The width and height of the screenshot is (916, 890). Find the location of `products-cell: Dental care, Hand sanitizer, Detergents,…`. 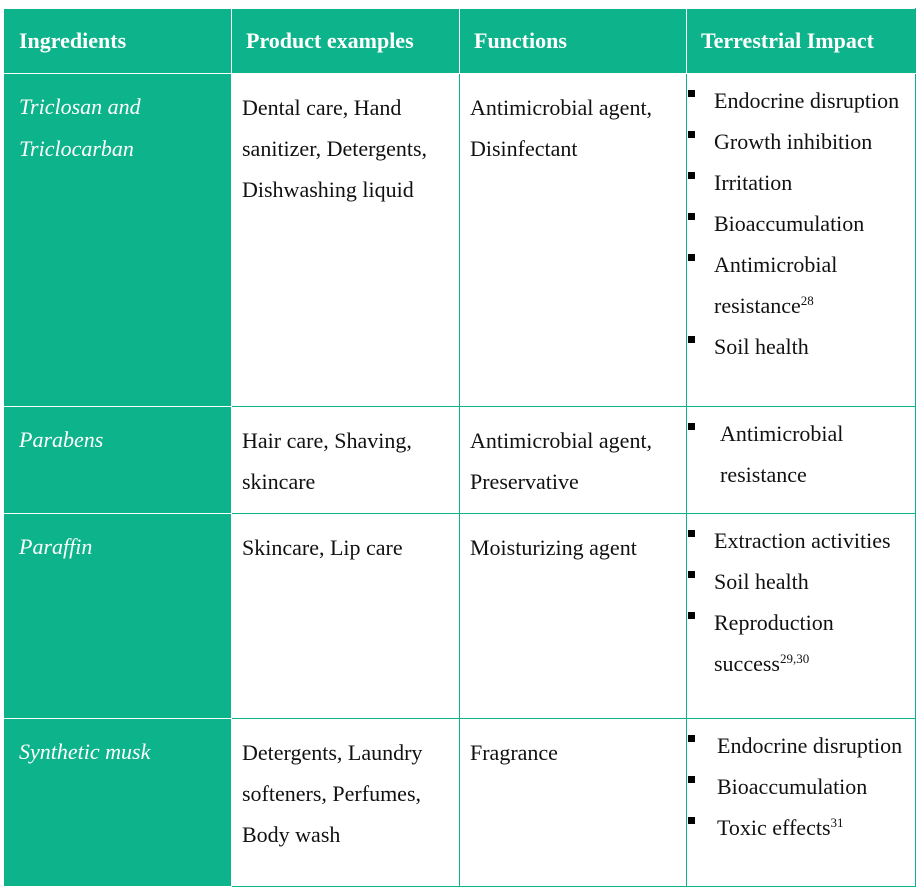

products-cell: Dental care, Hand sanitizer, Detergents,… is located at coordinates (345, 240).